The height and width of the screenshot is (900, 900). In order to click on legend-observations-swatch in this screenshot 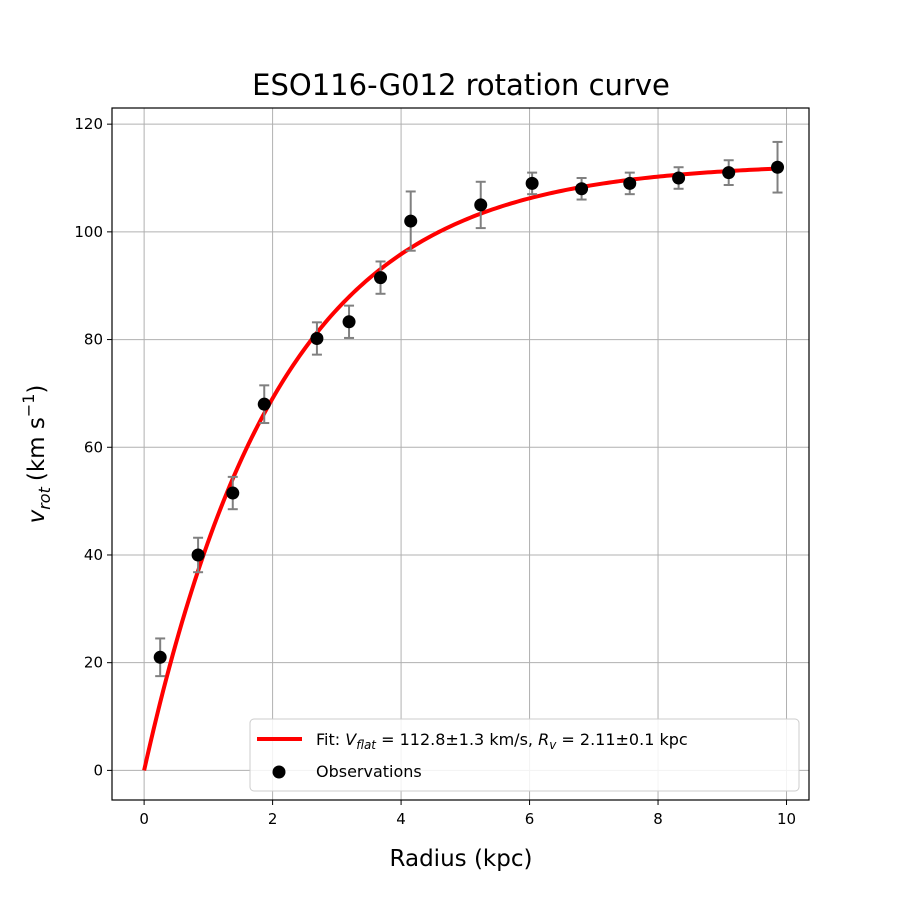, I will do `click(279, 772)`.